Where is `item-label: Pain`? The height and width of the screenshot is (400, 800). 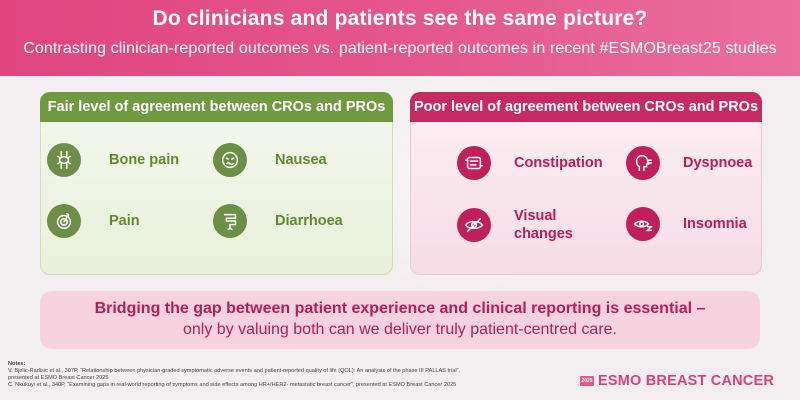 item-label: Pain is located at coordinates (124, 221).